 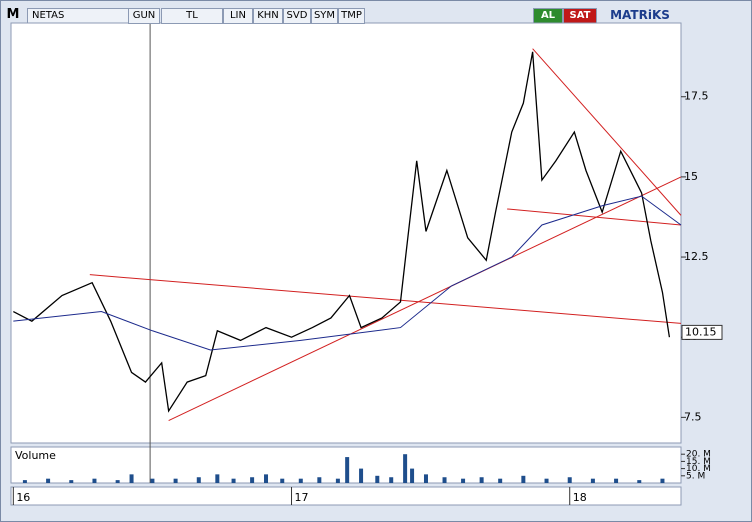 What do you see at coordinates (302, 497) in the screenshot?
I see `x-tick-label: 17` at bounding box center [302, 497].